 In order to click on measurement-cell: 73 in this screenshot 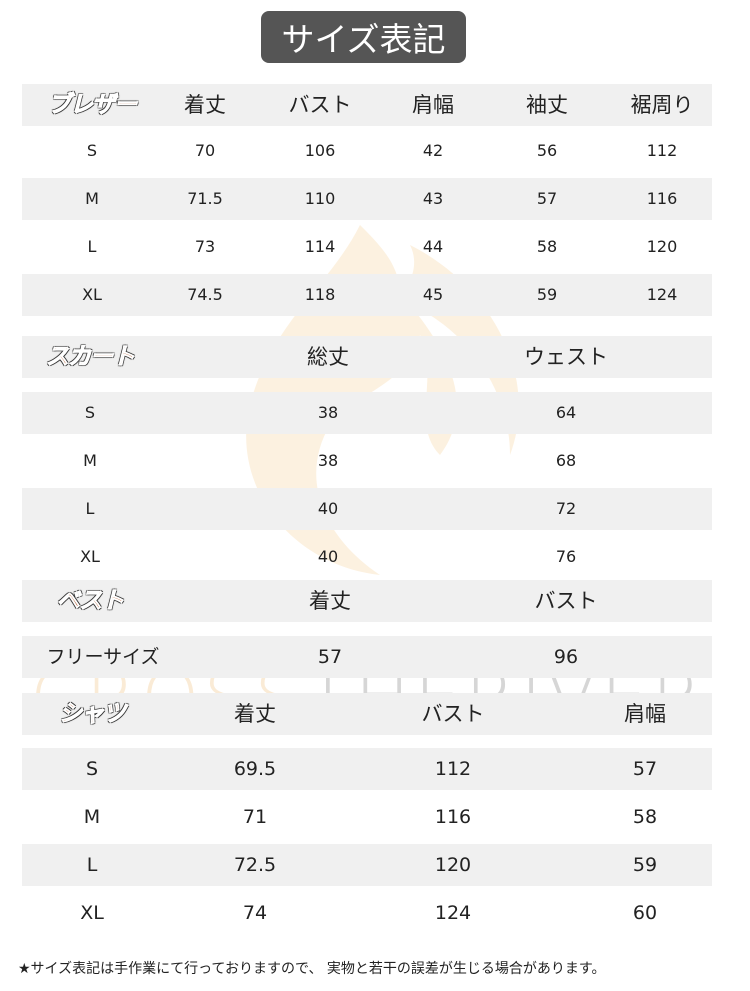, I will do `click(205, 246)`.